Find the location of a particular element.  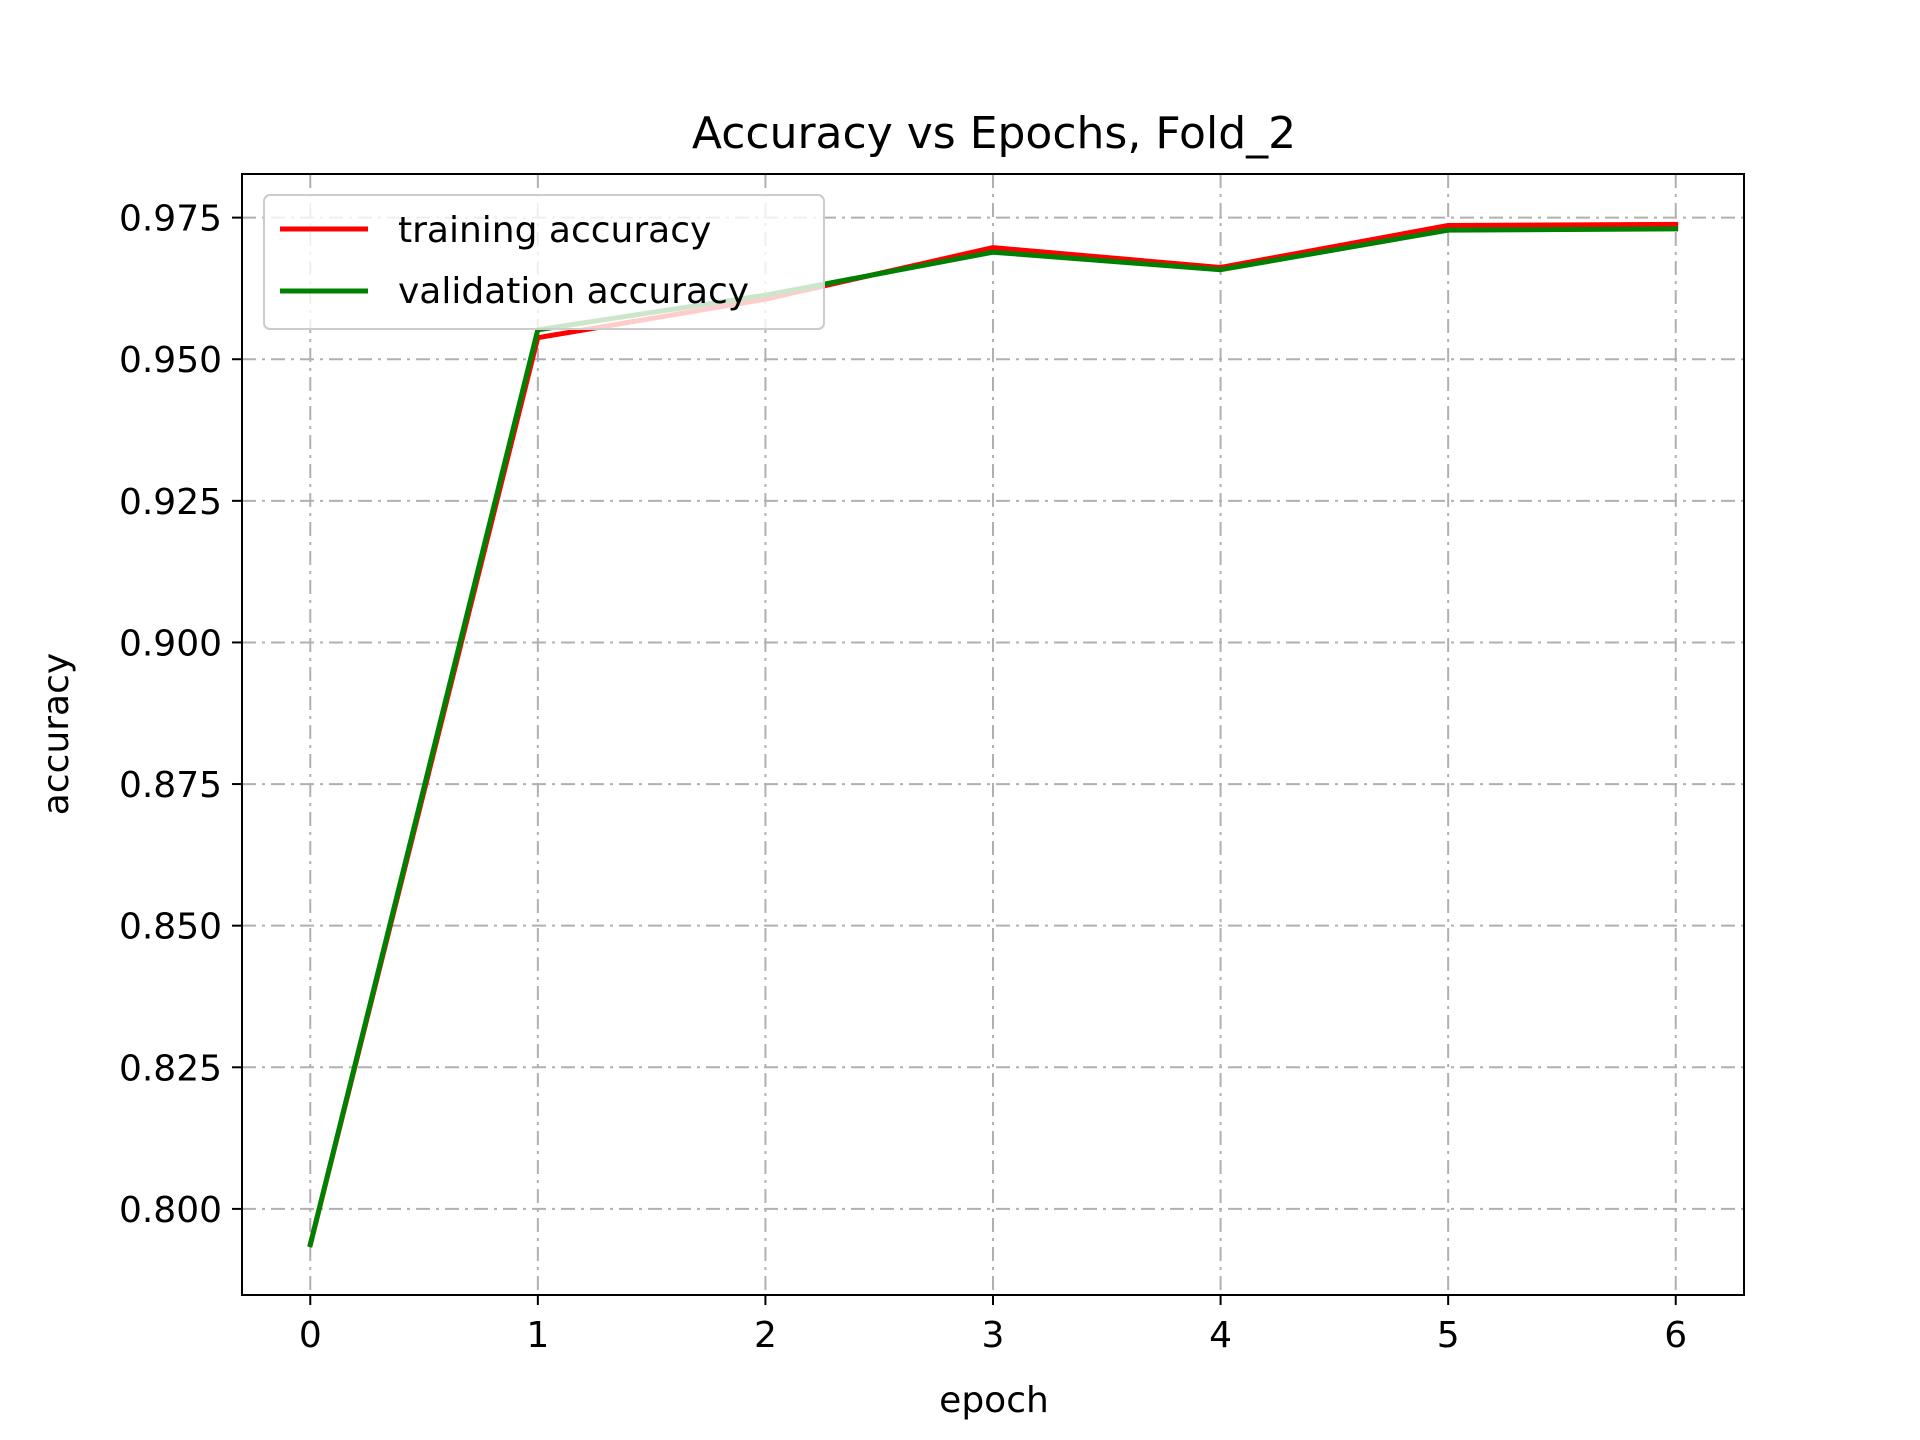

x-tick-label: 0 is located at coordinates (310, 1335).